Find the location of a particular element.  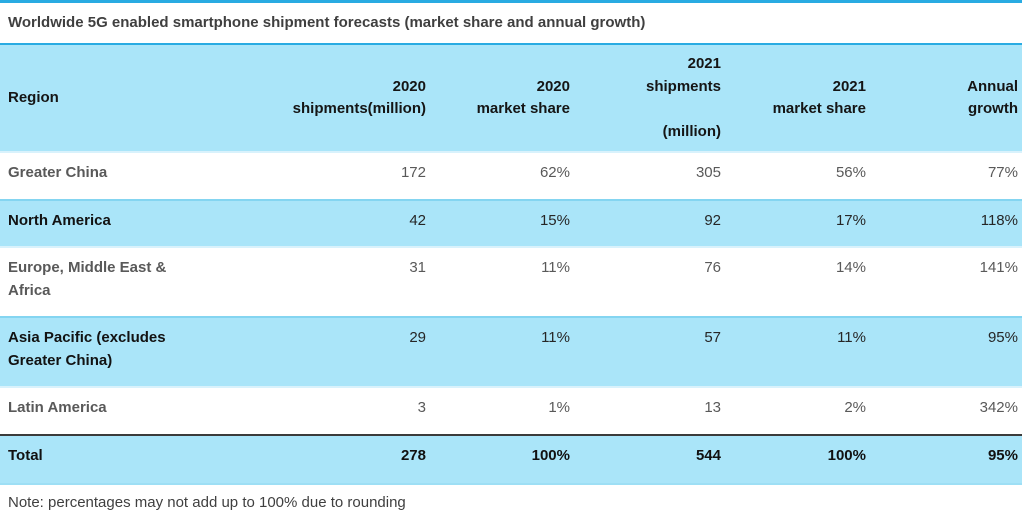

share-2020-cell: 62% is located at coordinates (554, 172).